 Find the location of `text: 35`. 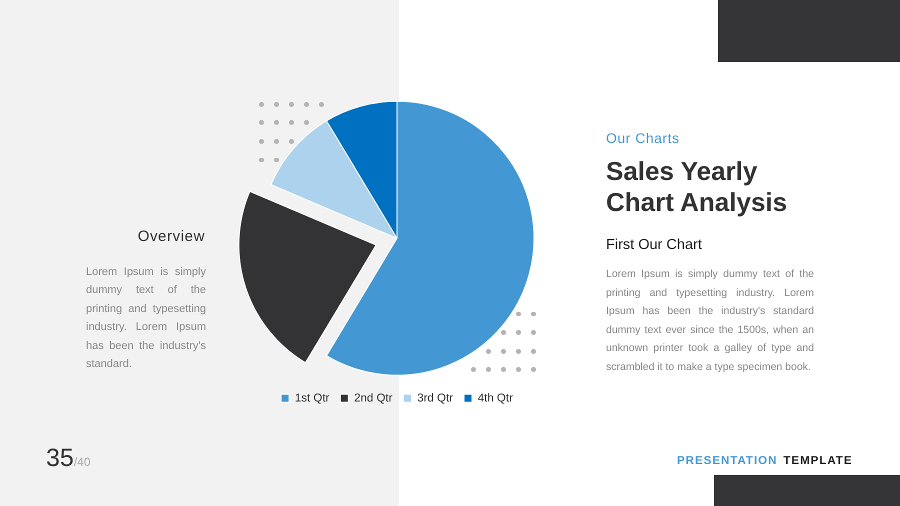

text: 35 is located at coordinates (60, 458).